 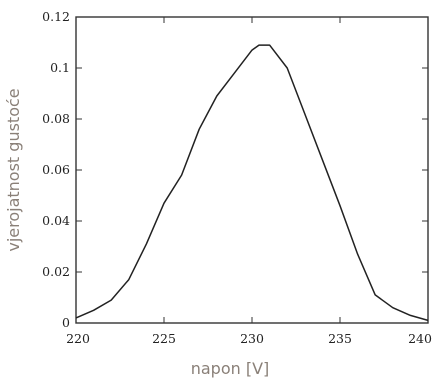 I want to click on y-tick-label: 0.04, so click(x=56, y=220).